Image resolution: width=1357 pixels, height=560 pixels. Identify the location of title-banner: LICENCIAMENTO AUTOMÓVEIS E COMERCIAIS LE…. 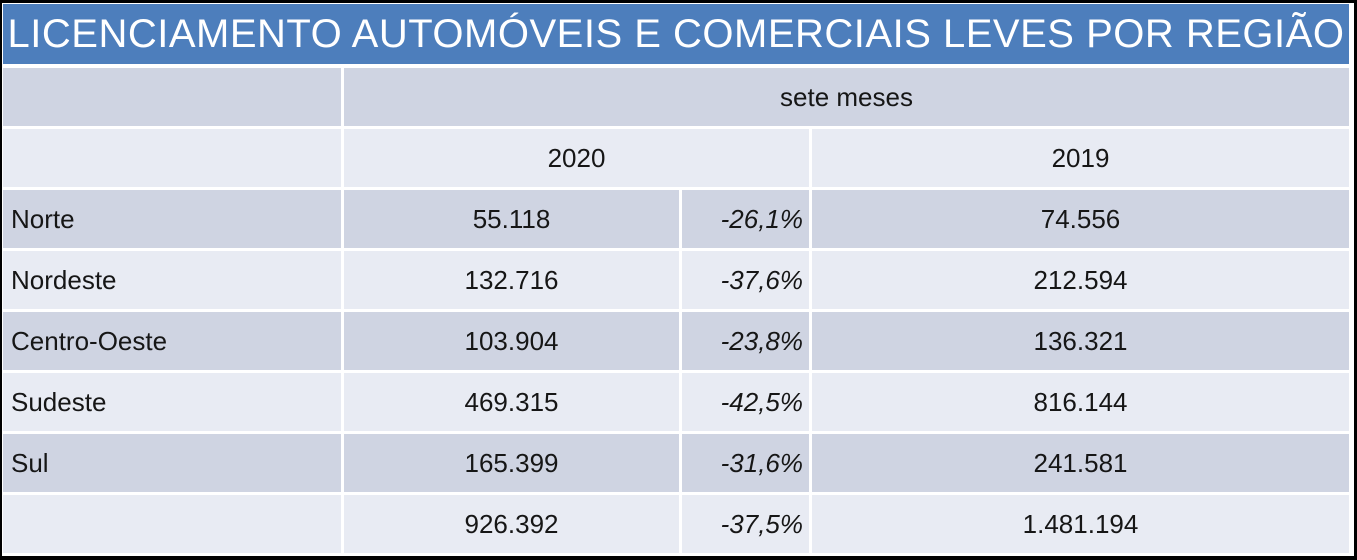
(676, 34).